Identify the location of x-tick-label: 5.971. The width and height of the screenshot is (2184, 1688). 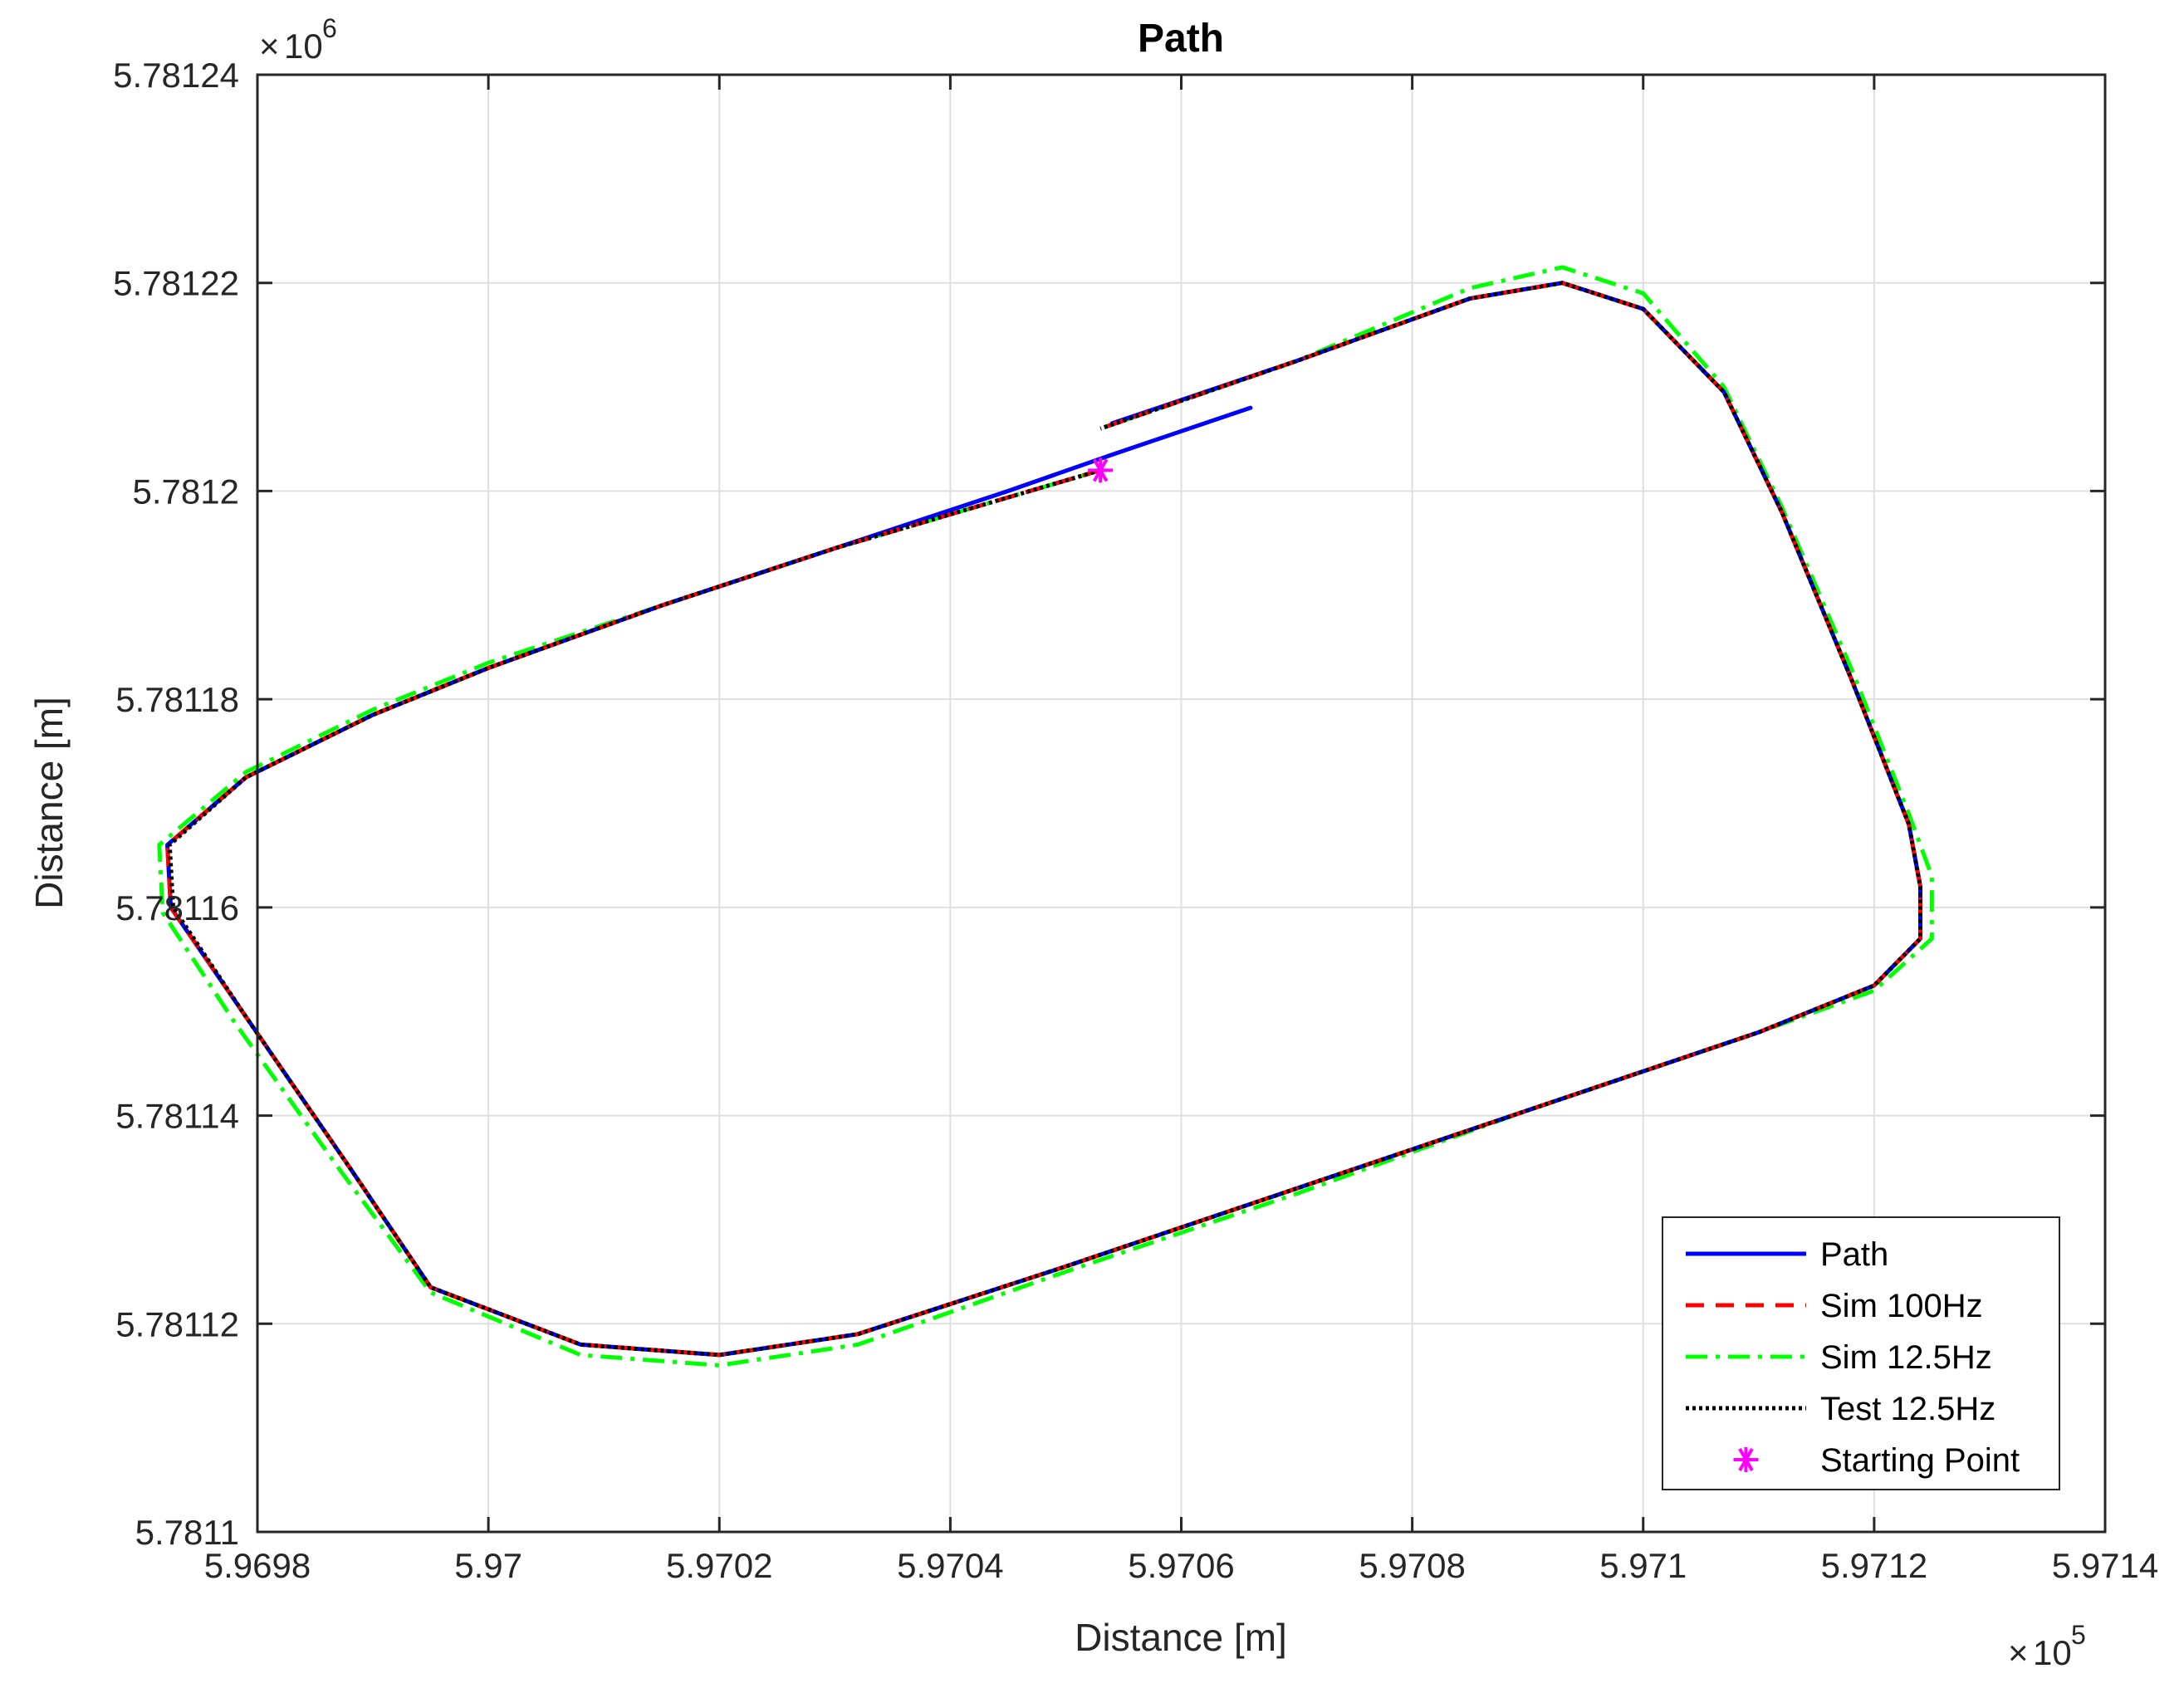
(1643, 1565).